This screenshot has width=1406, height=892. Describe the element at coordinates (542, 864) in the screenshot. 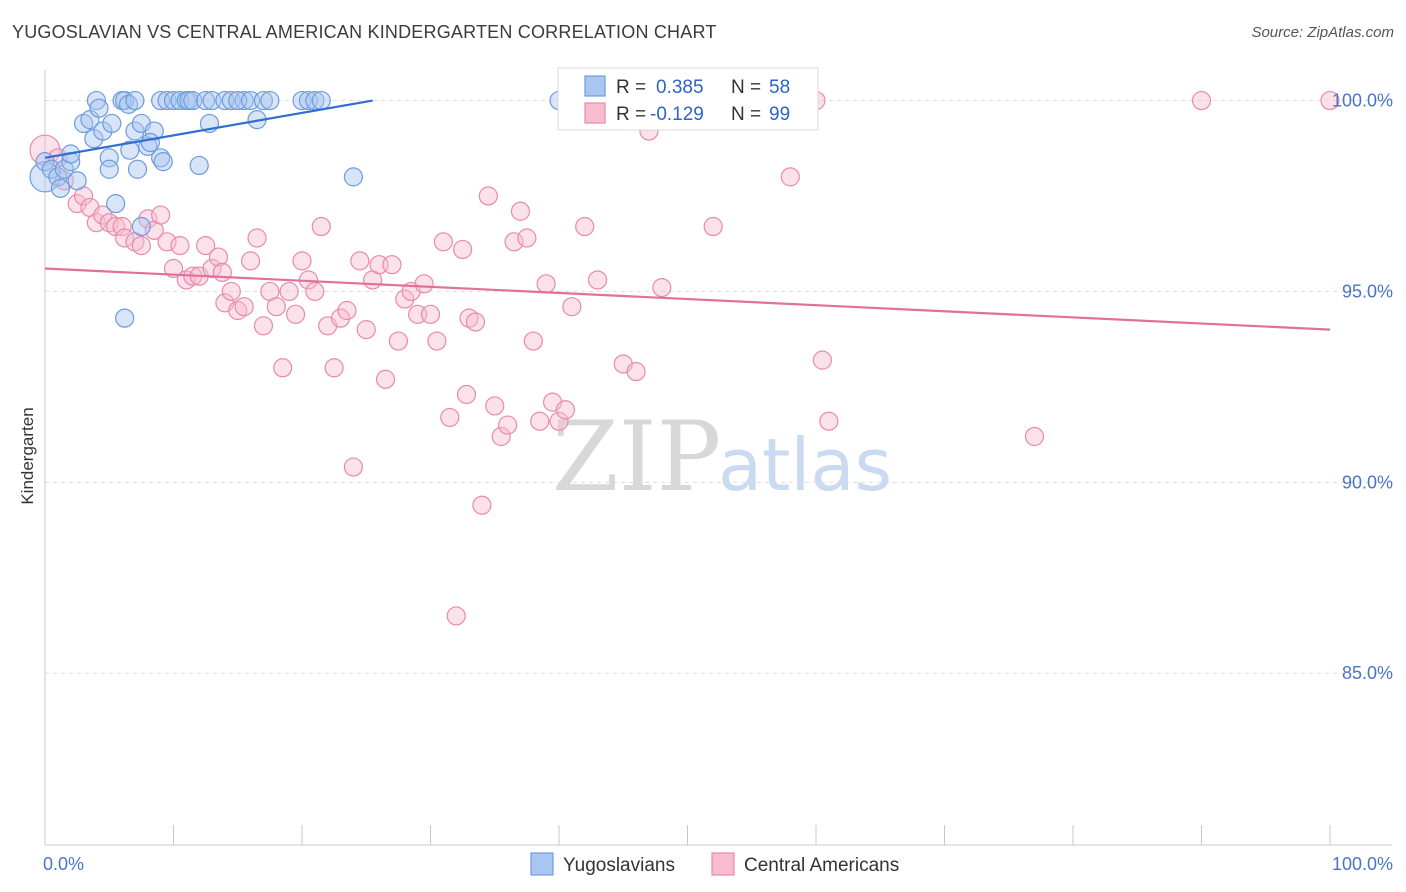

I see `legend-swatch-yugoslavians` at that location.